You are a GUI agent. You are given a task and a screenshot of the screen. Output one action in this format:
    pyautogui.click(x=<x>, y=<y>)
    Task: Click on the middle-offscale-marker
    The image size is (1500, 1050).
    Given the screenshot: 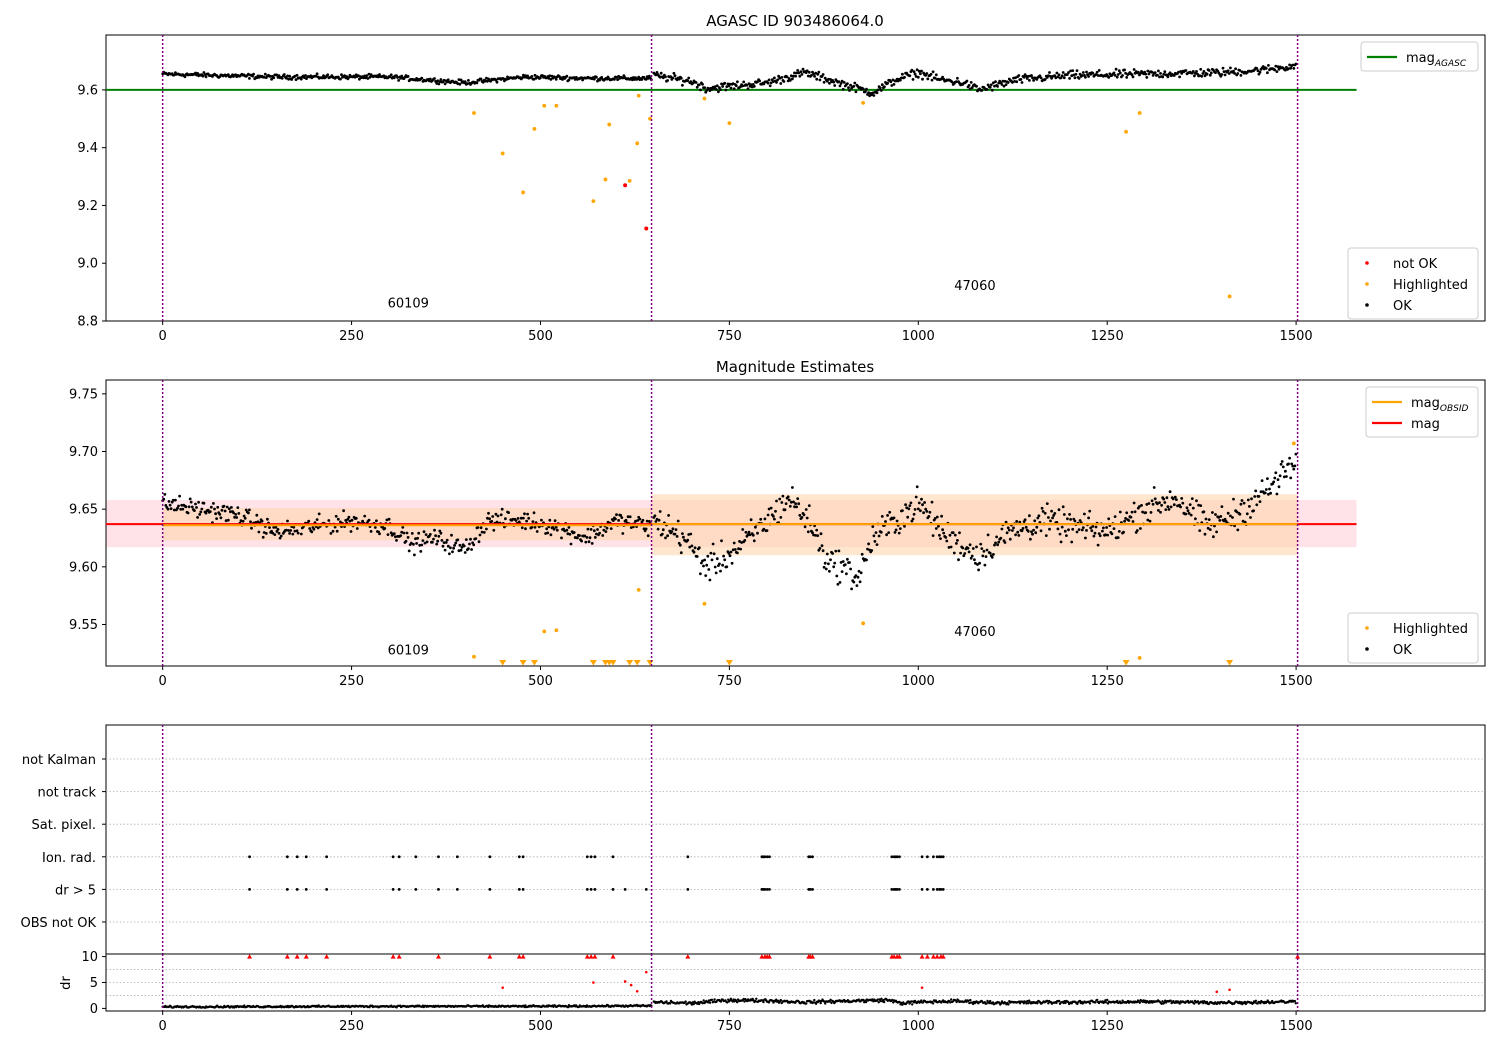 What is the action you would take?
    pyautogui.click(x=523, y=663)
    